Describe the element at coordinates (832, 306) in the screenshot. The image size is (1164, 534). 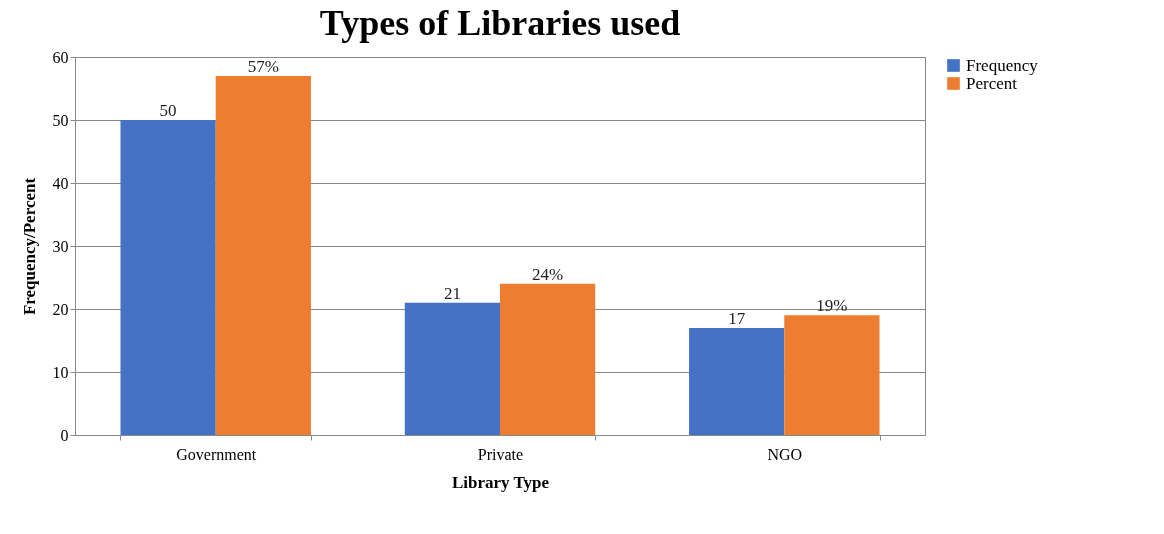
I see `data-label: 19%` at that location.